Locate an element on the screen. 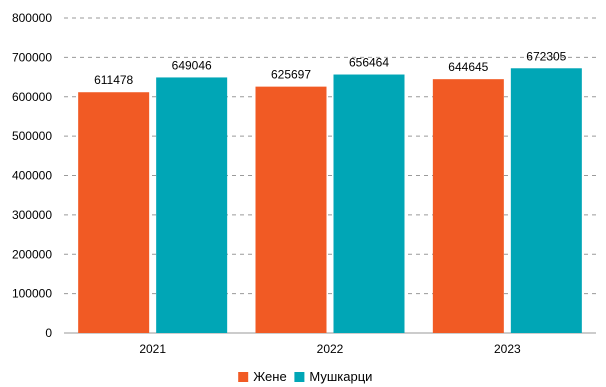  x-tick-label: 2023 is located at coordinates (507, 349).